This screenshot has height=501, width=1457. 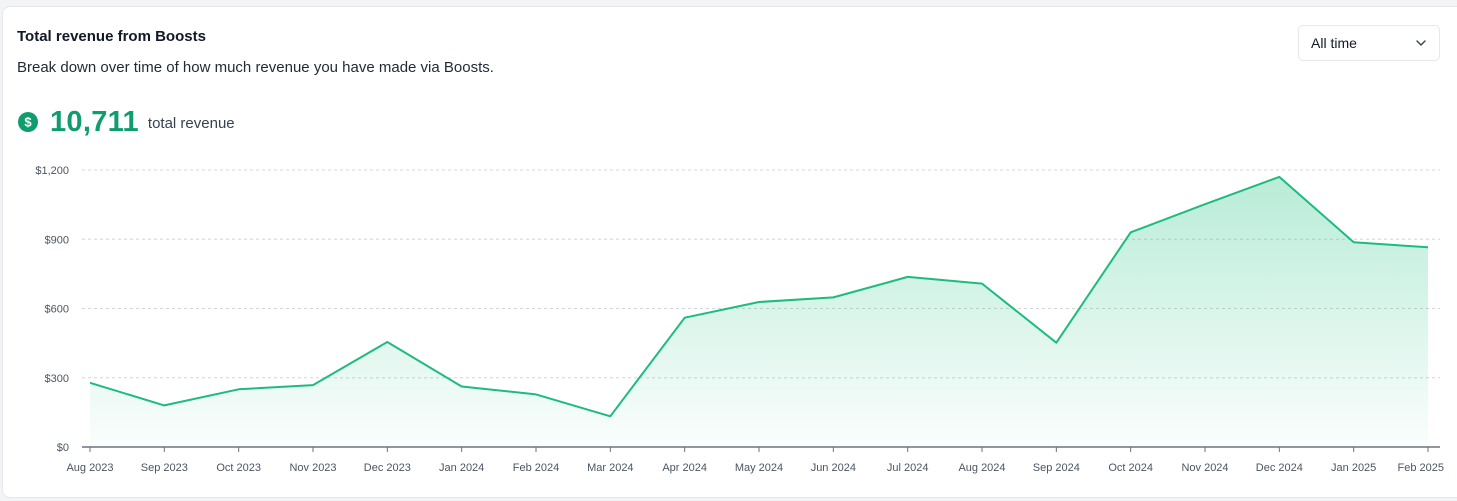 I want to click on x-tick-label: Mar 2024, so click(x=610, y=468).